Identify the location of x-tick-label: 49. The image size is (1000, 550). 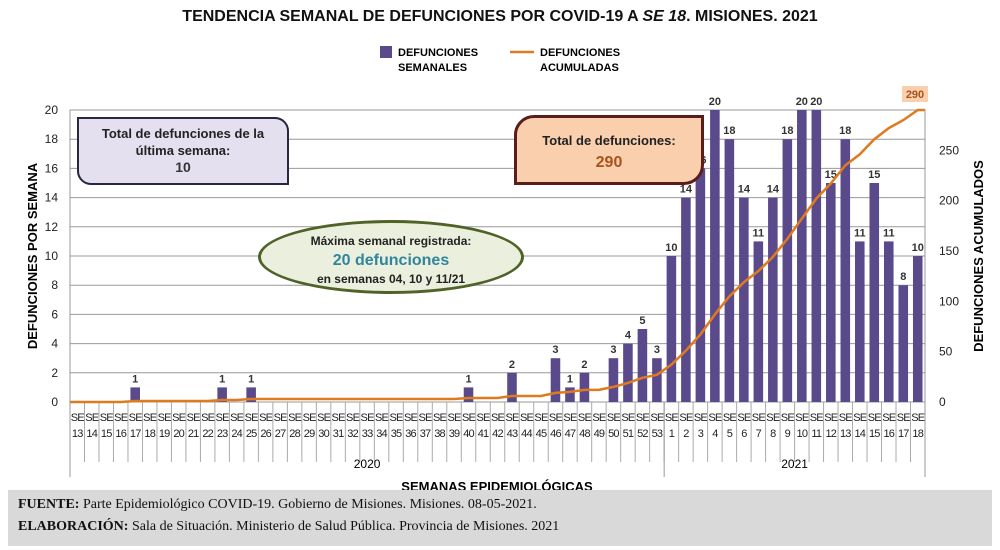
(599, 434).